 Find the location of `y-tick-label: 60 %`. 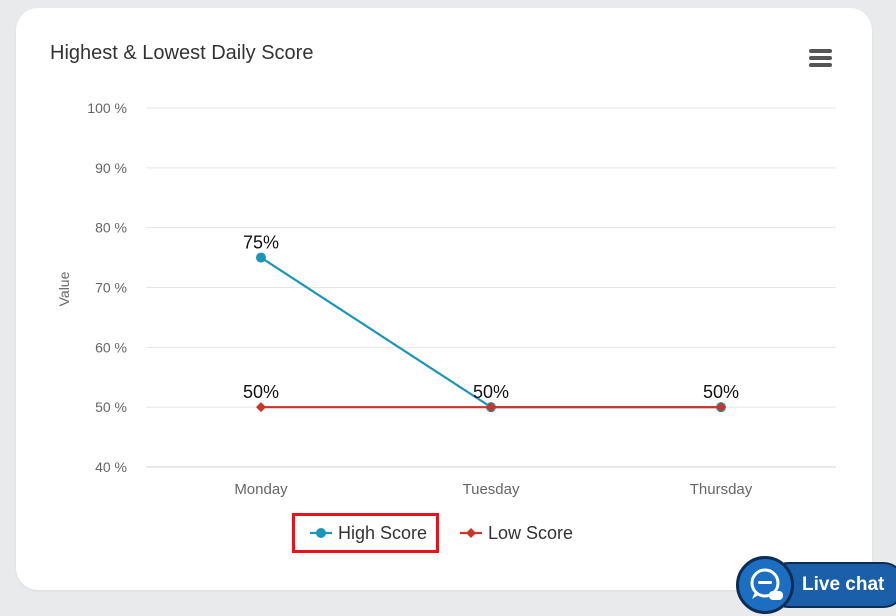

y-tick-label: 60 % is located at coordinates (111, 347).